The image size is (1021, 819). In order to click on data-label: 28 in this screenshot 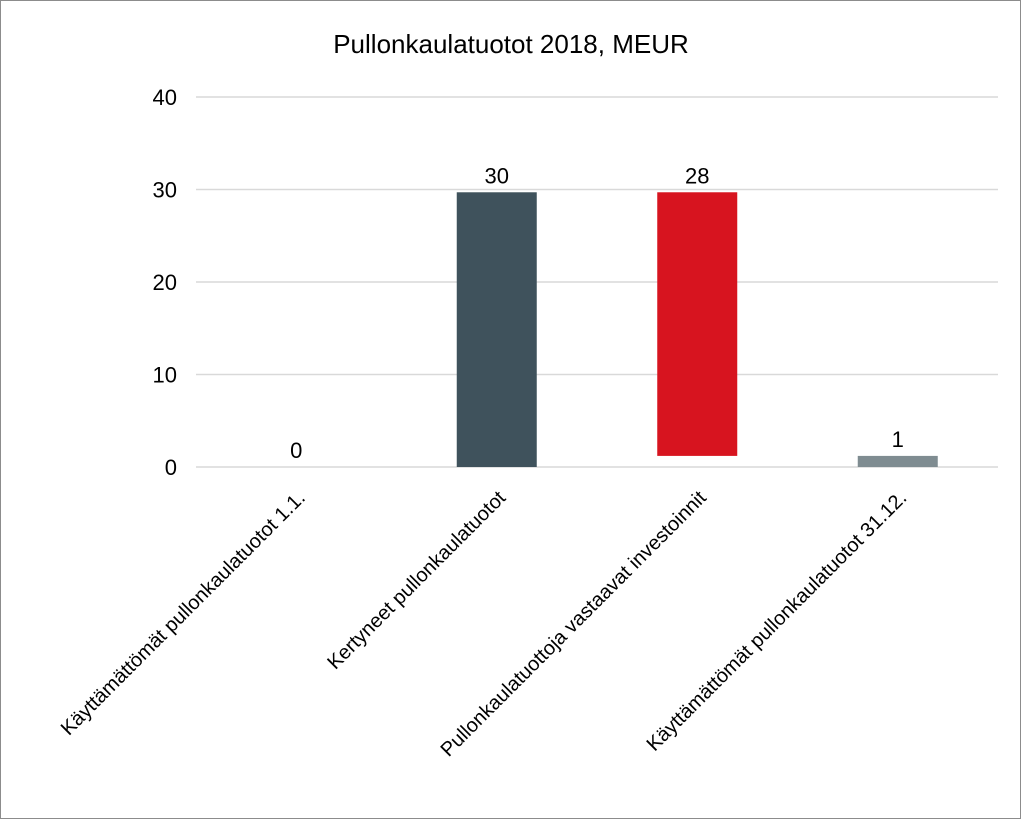, I will do `click(697, 175)`.